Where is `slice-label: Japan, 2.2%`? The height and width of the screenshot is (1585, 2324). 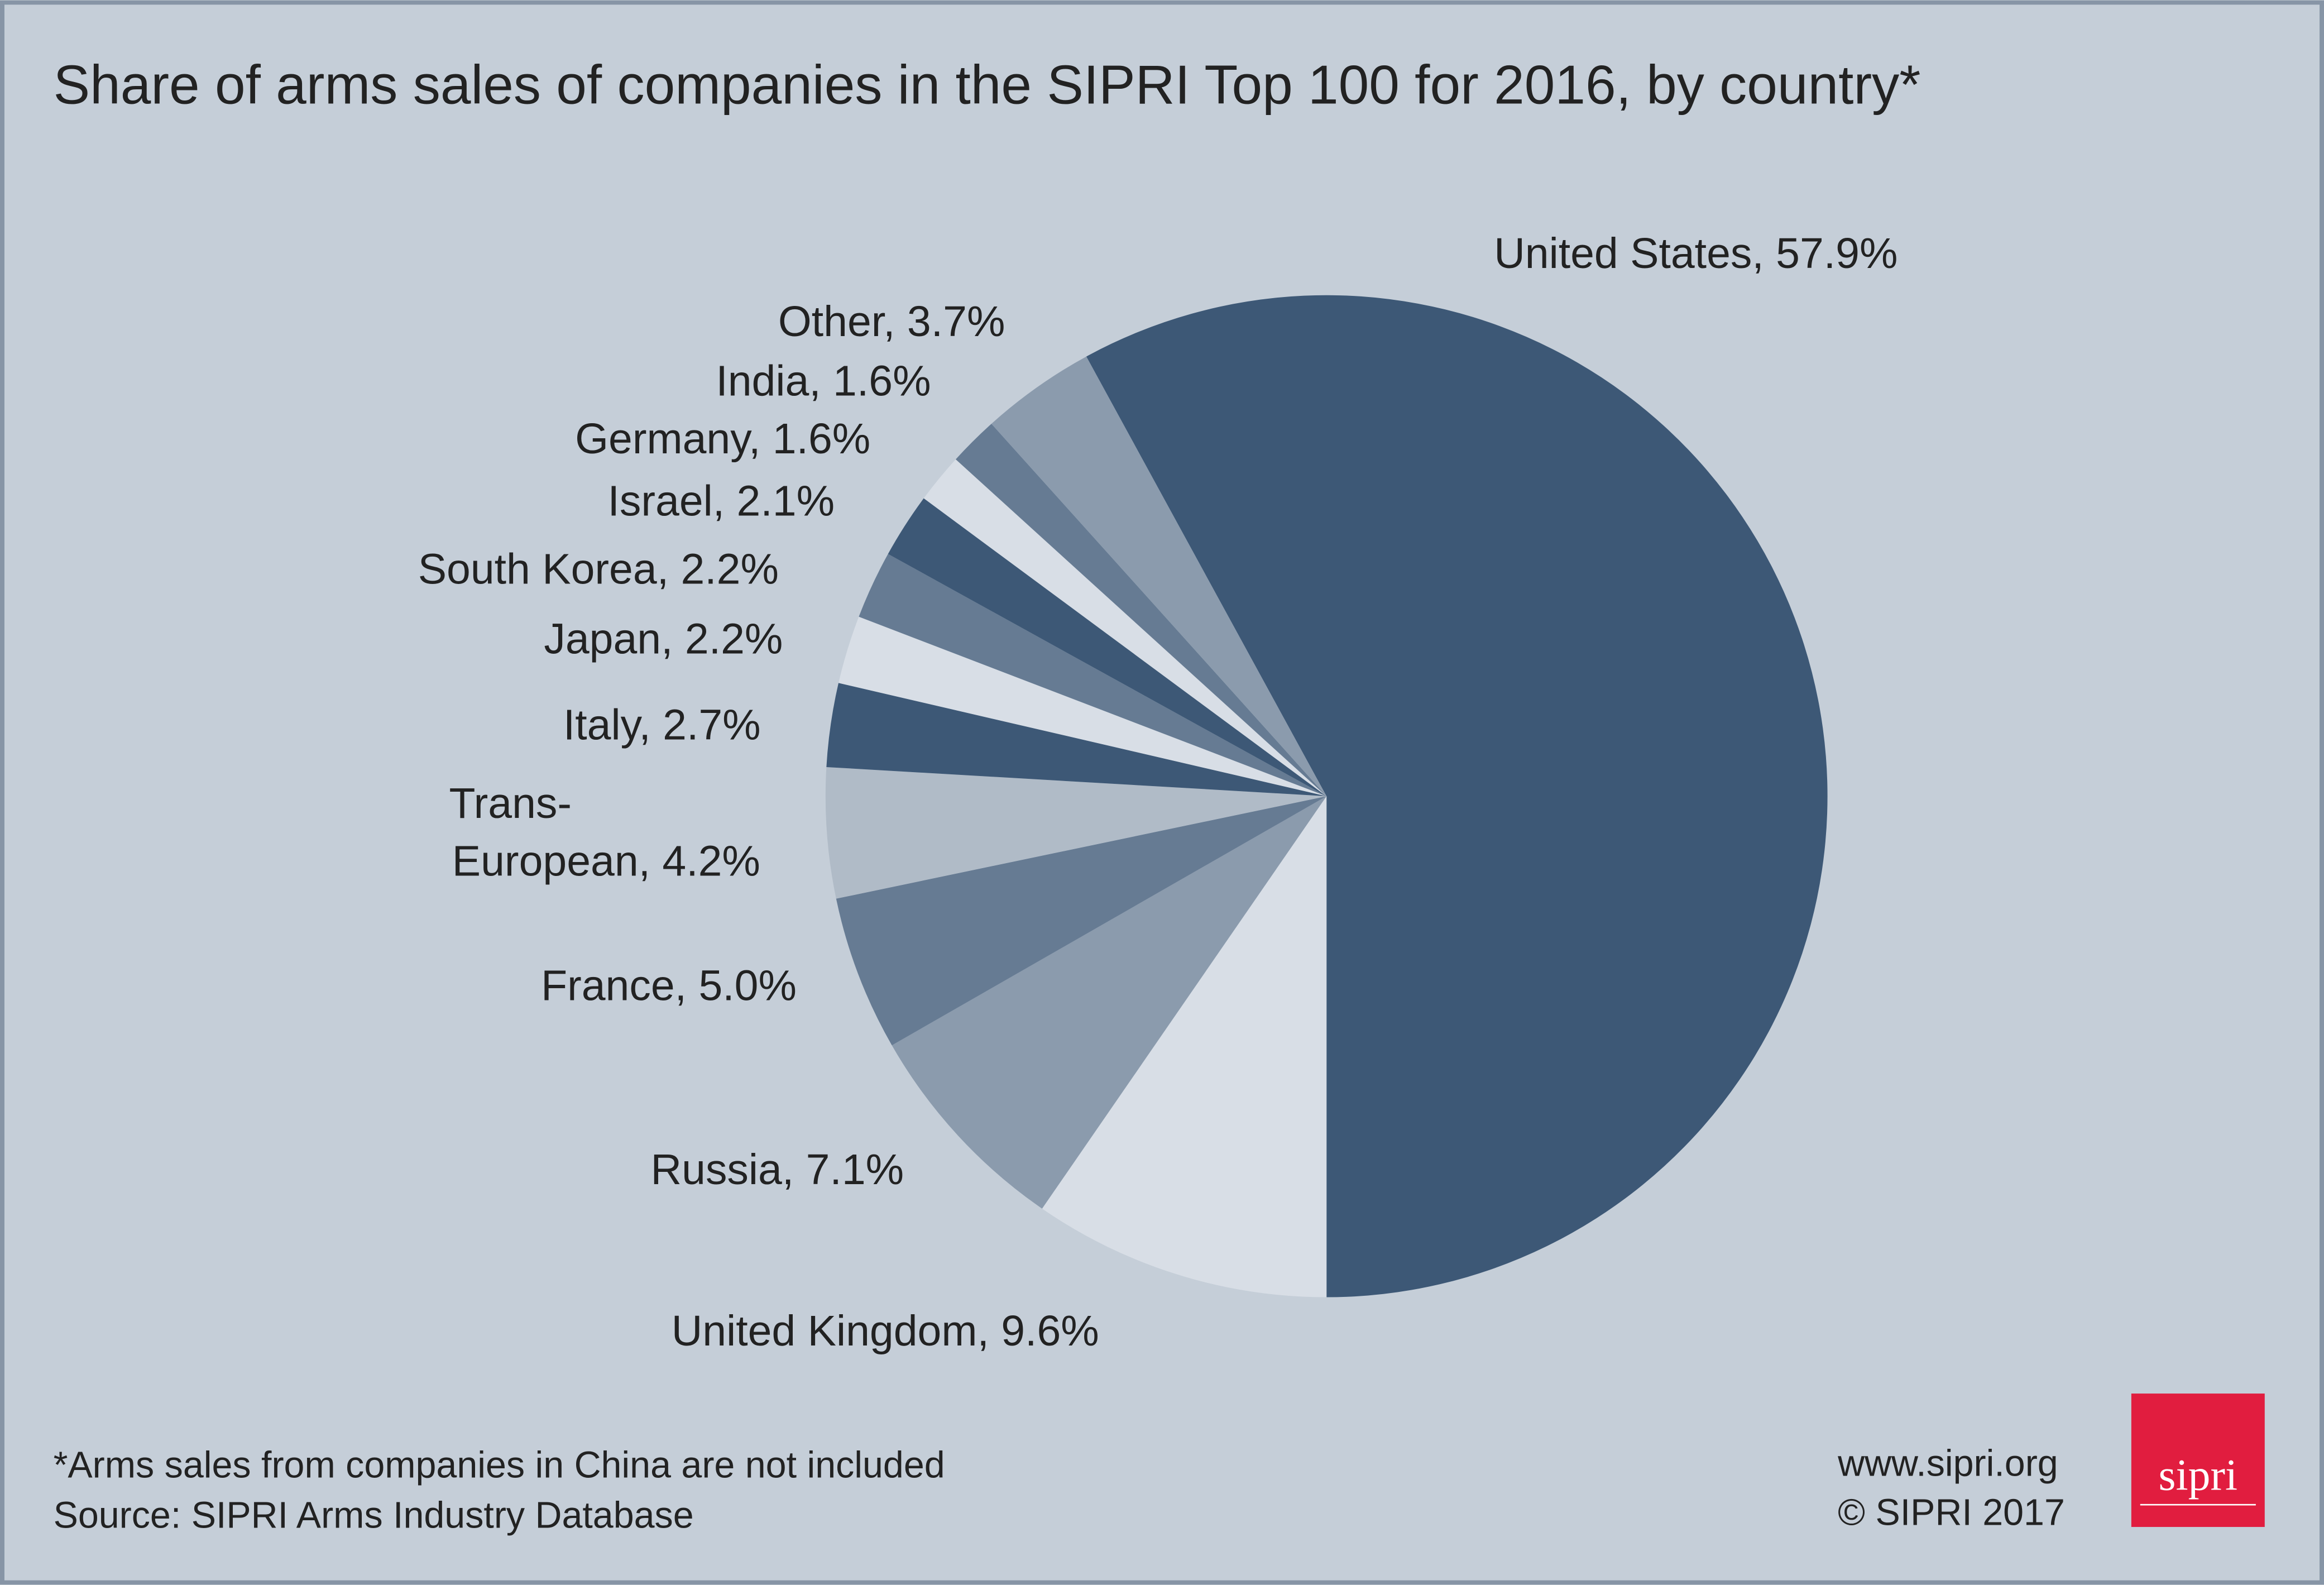
slice-label: Japan, 2.2% is located at coordinates (664, 639).